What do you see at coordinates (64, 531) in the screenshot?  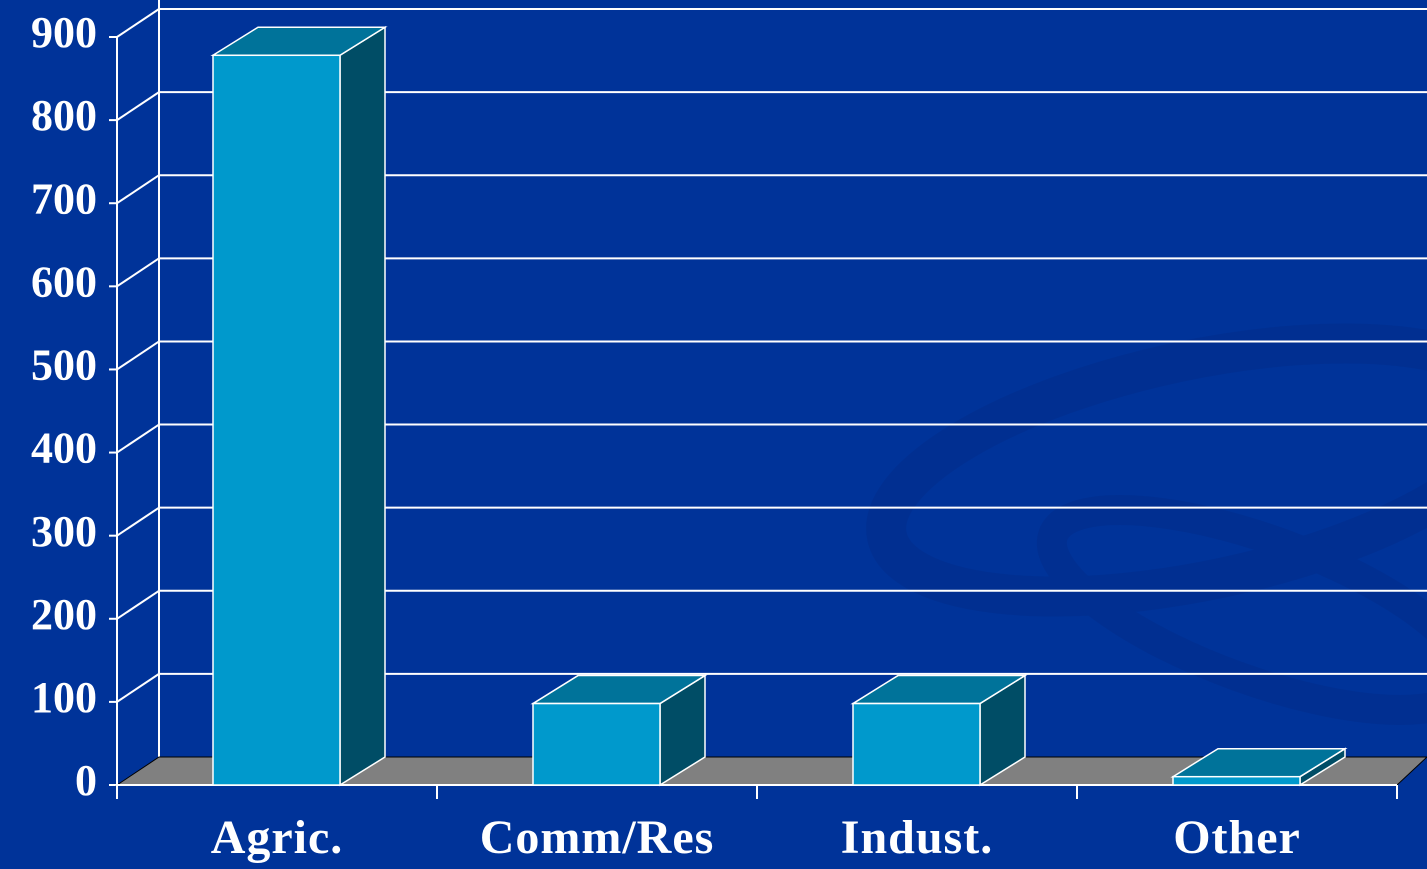 I see `y-tick-label: 300` at bounding box center [64, 531].